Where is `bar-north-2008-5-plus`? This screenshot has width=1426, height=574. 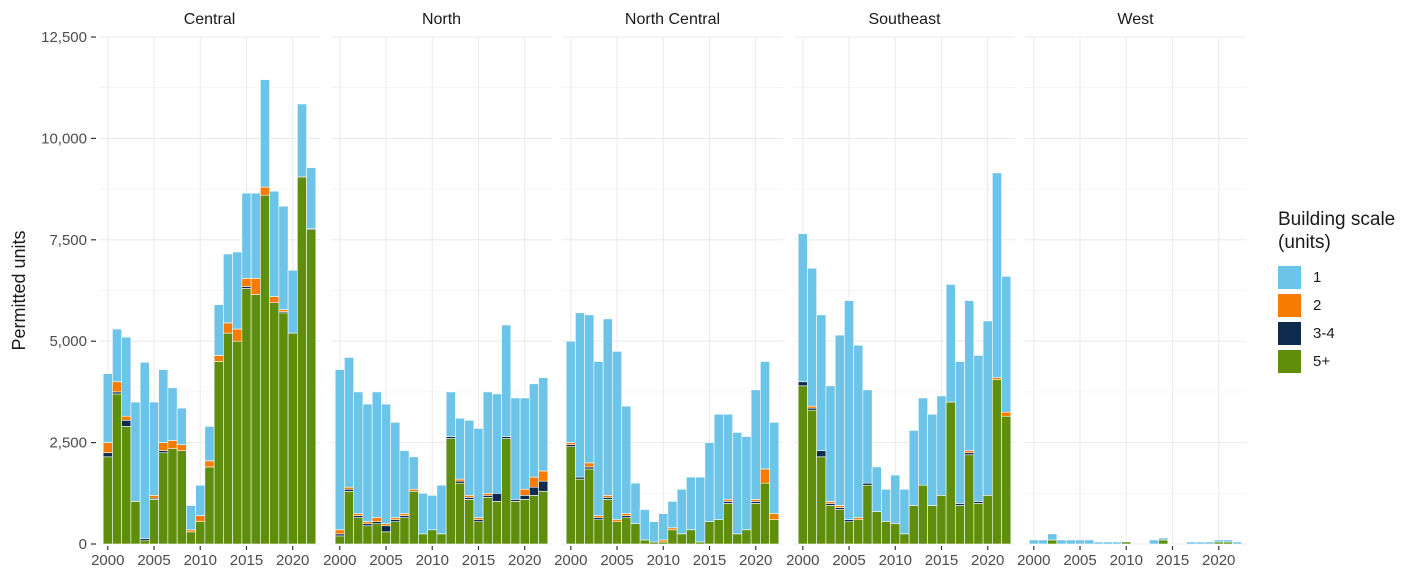 bar-north-2008-5-plus is located at coordinates (413, 517).